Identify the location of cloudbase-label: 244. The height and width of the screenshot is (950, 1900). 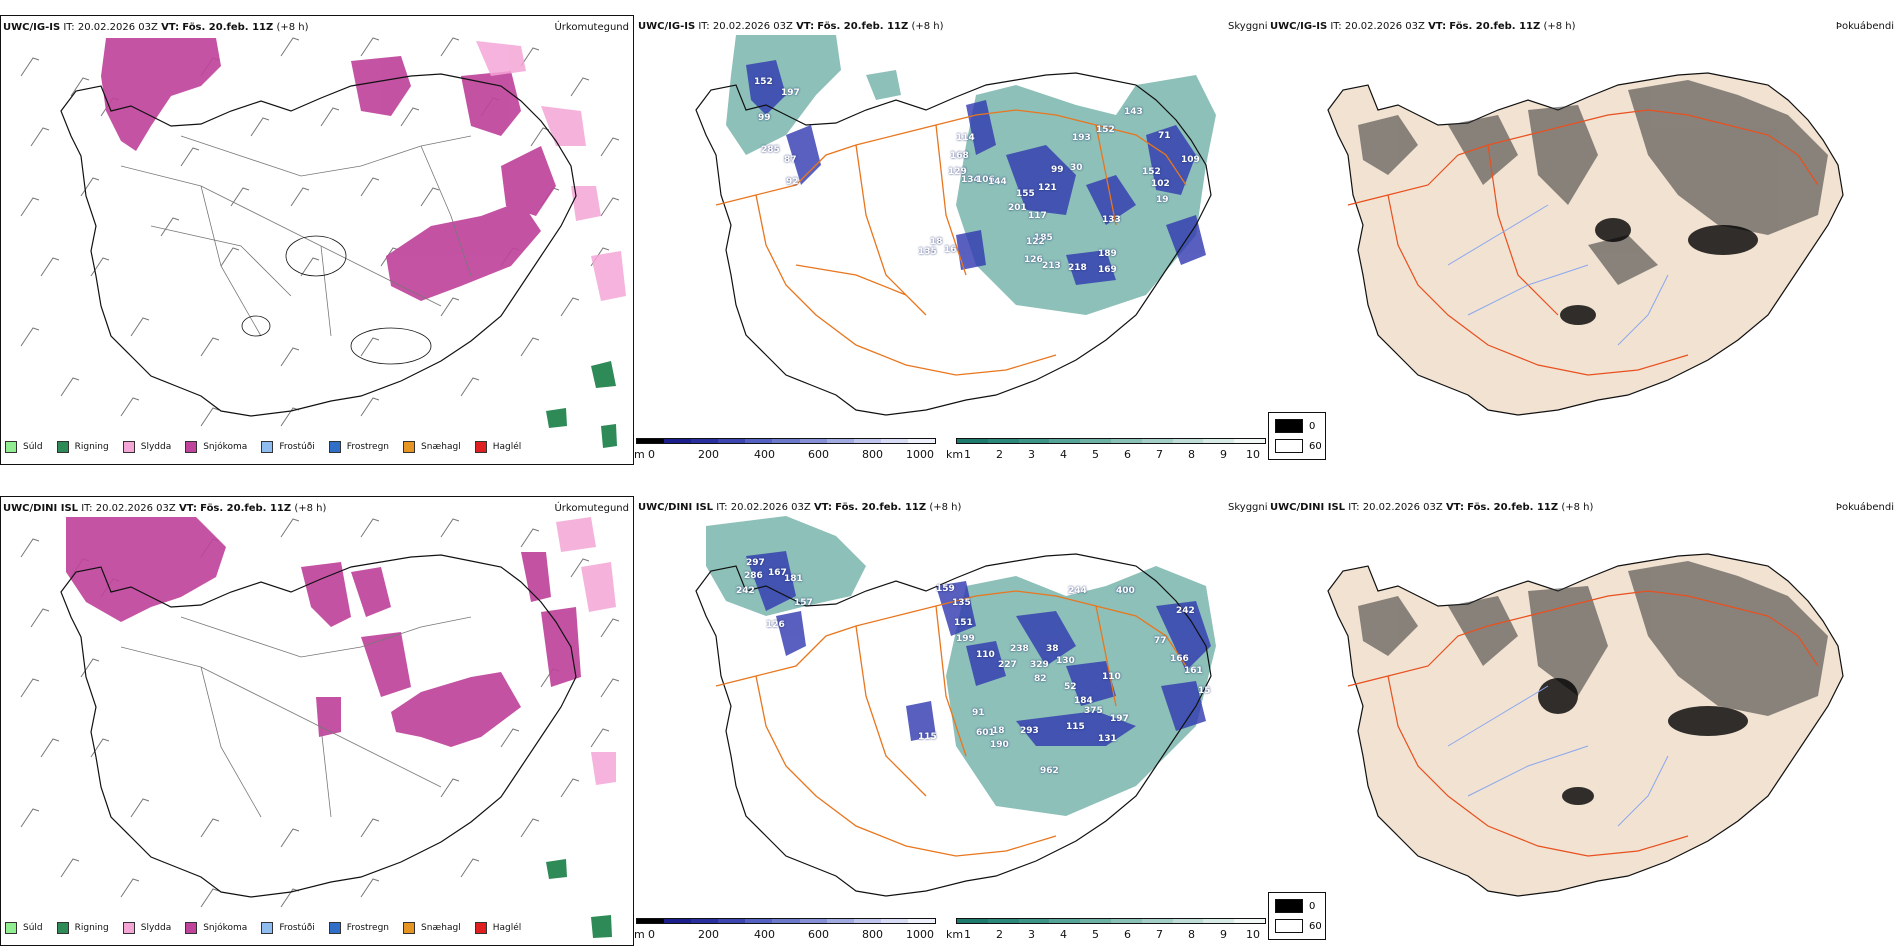
(1077, 591).